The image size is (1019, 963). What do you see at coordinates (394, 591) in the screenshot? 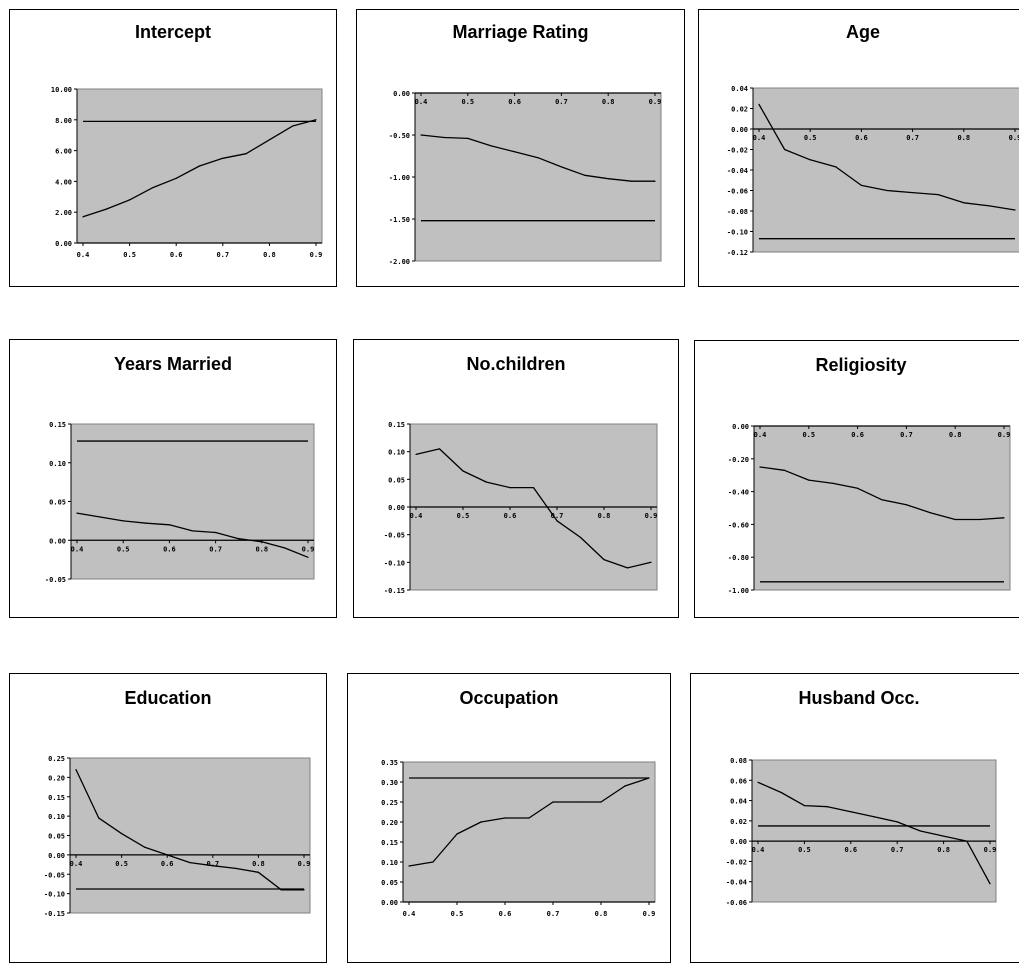
I see `y-tick-label: -0.15` at bounding box center [394, 591].